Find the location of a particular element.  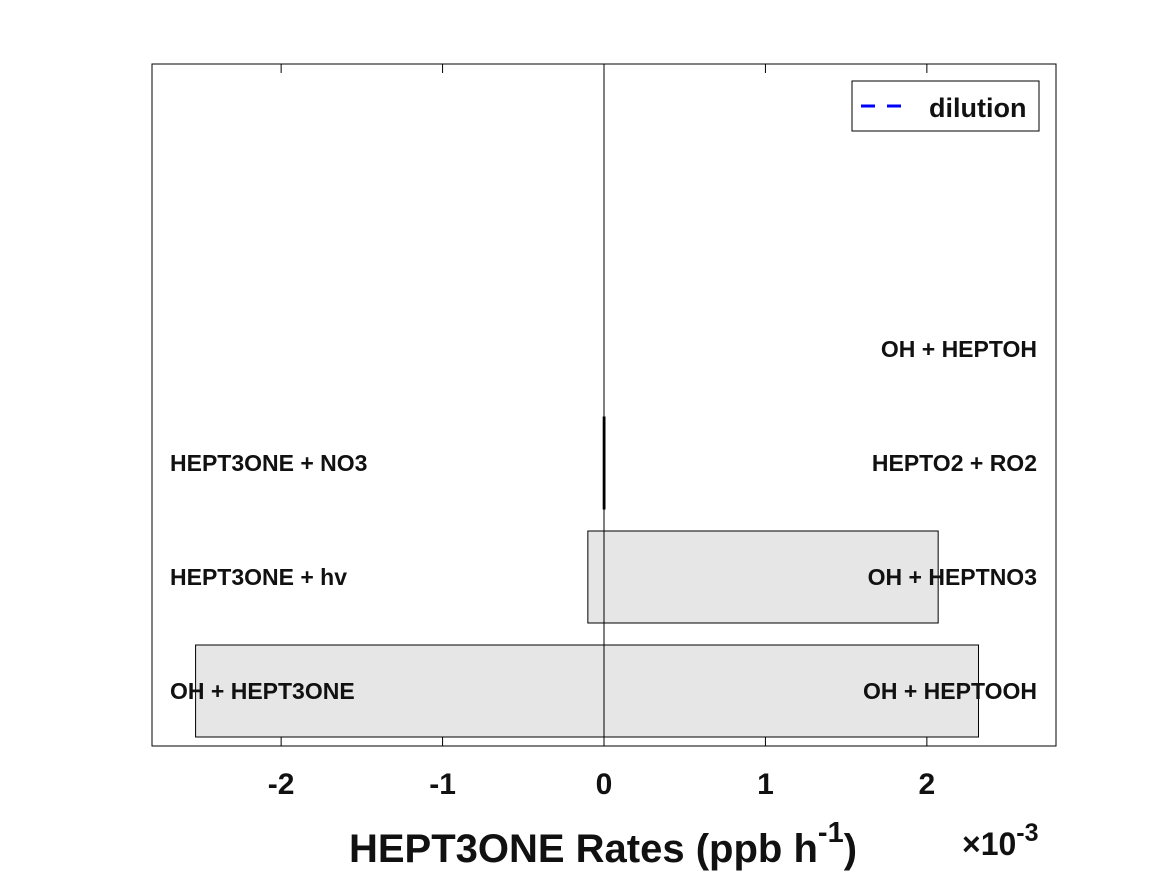

legend-box is located at coordinates (945, 106).